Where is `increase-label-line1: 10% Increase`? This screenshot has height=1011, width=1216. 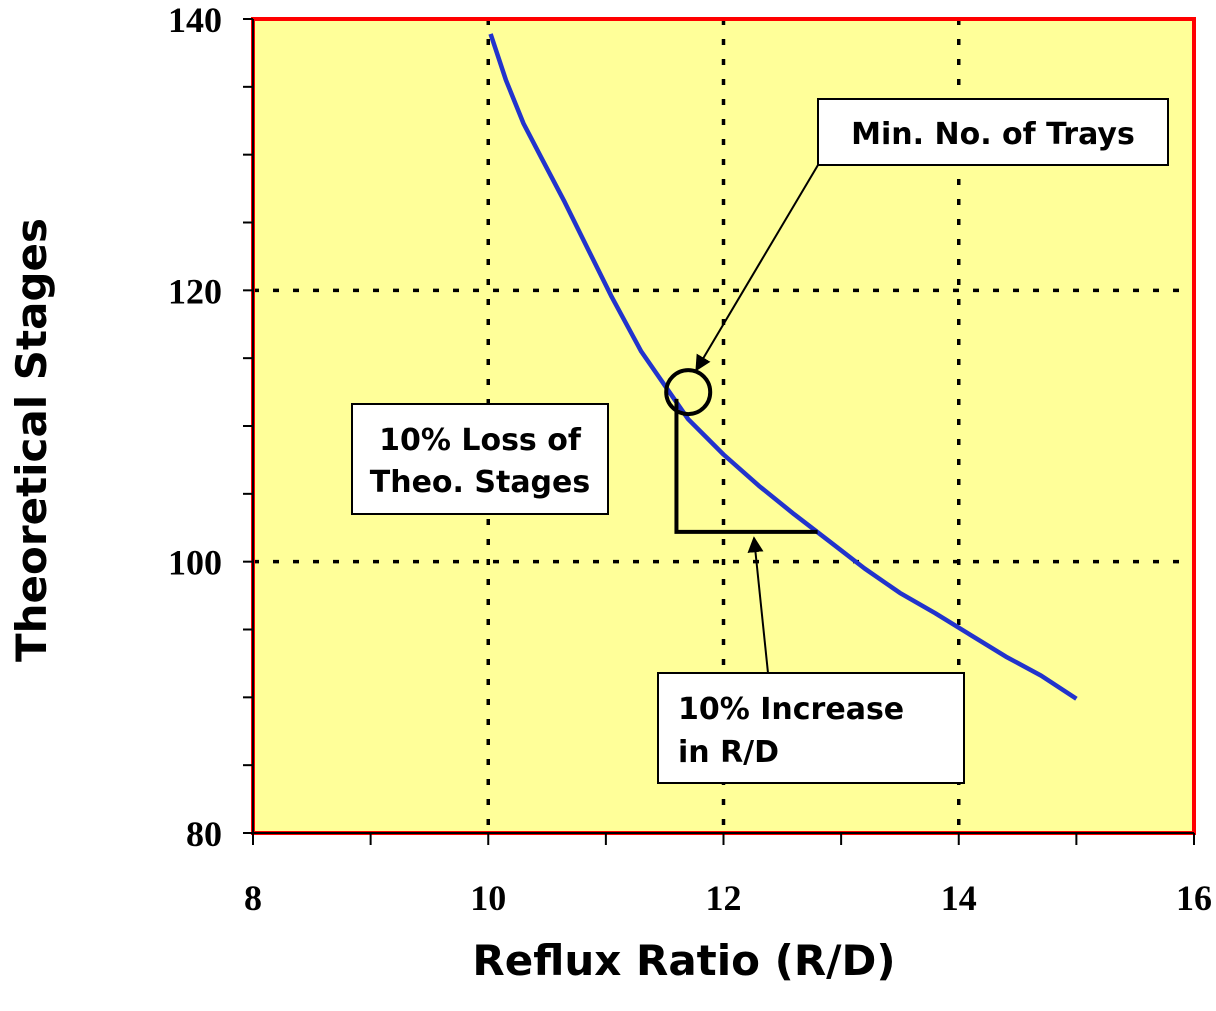 increase-label-line1: 10% Increase is located at coordinates (791, 709).